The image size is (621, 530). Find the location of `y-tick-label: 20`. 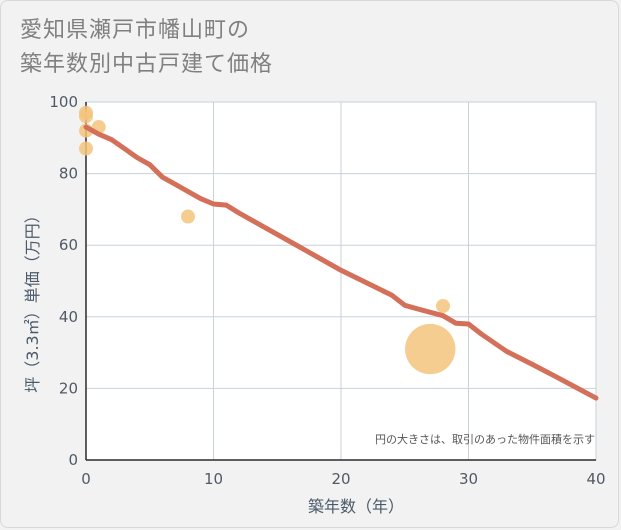

y-tick-label: 20 is located at coordinates (68, 388).